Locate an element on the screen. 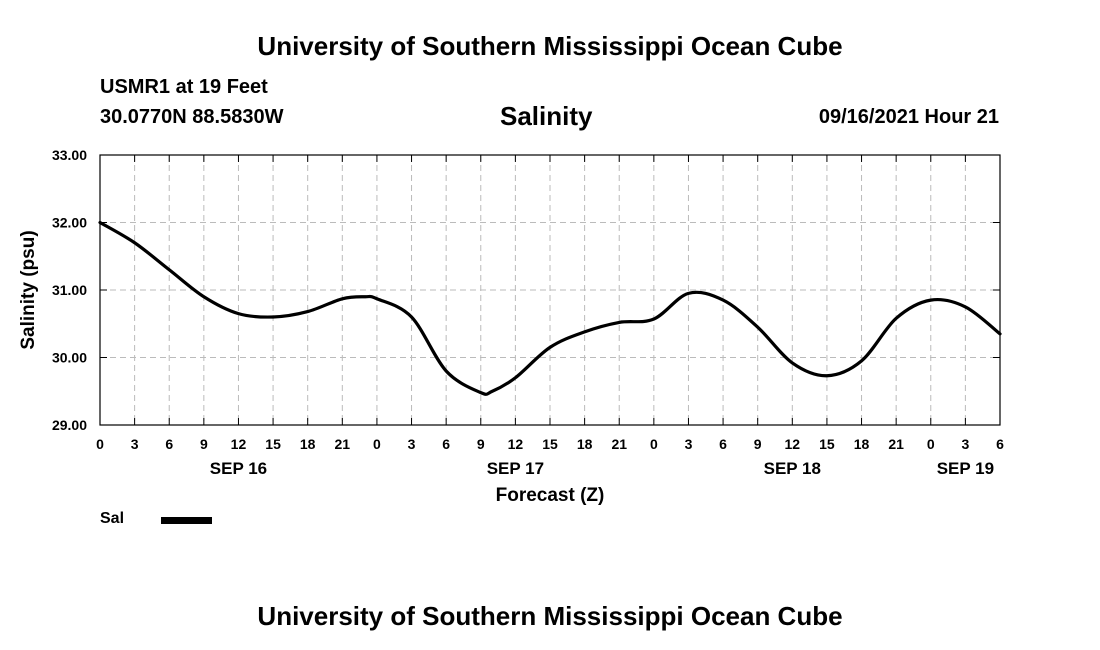  date-label: SEP 17 is located at coordinates (515, 468).